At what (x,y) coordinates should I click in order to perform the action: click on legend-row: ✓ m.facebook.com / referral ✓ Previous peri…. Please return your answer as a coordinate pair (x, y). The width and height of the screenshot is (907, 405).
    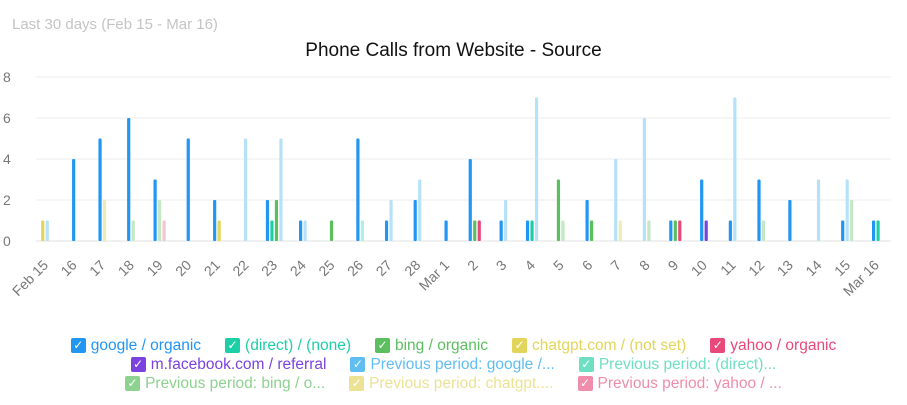
    Looking at the image, I should click on (453, 364).